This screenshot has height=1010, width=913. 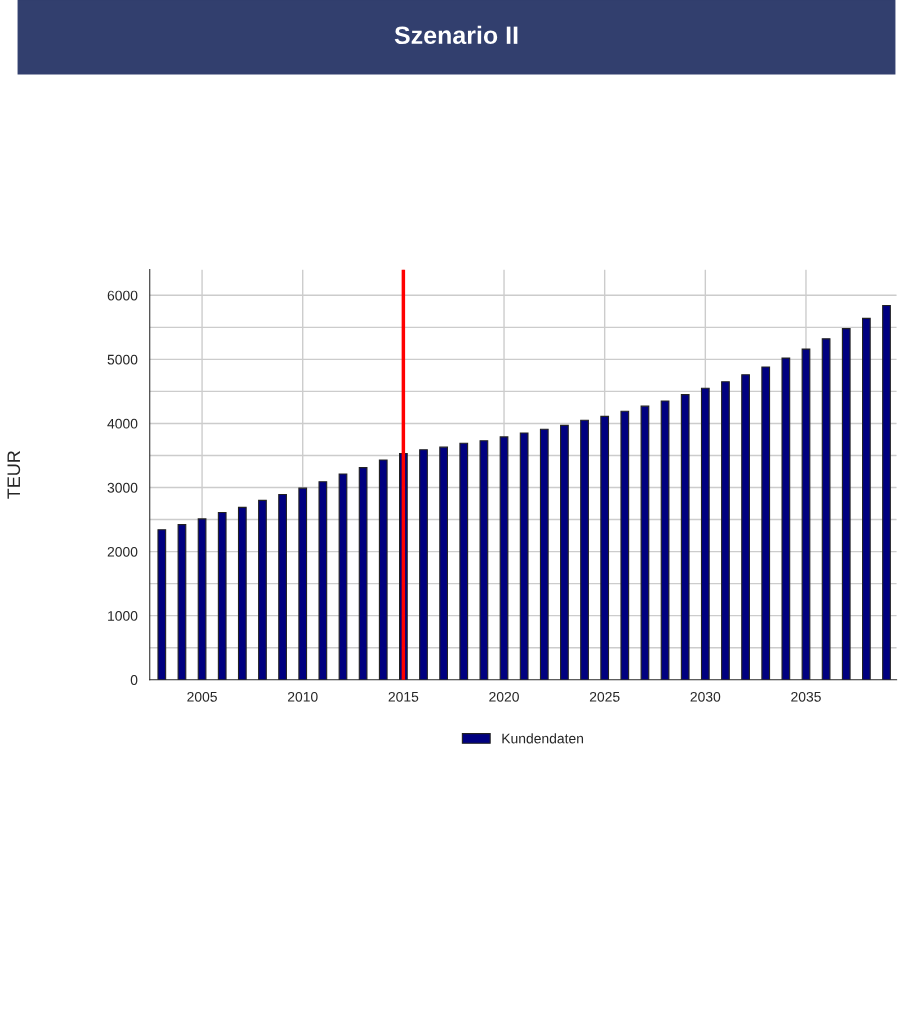 What do you see at coordinates (122, 359) in the screenshot?
I see `y-tick-label: 5000` at bounding box center [122, 359].